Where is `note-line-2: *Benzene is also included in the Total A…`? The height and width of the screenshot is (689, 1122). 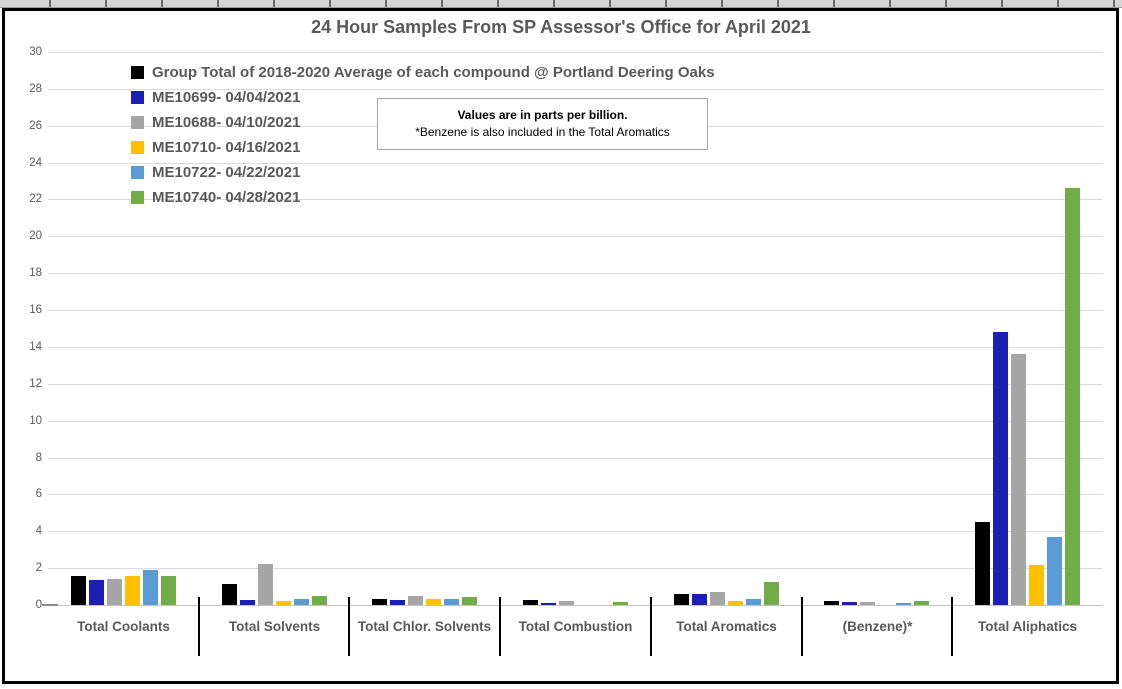 note-line-2: *Benzene is also included in the Total A… is located at coordinates (542, 132).